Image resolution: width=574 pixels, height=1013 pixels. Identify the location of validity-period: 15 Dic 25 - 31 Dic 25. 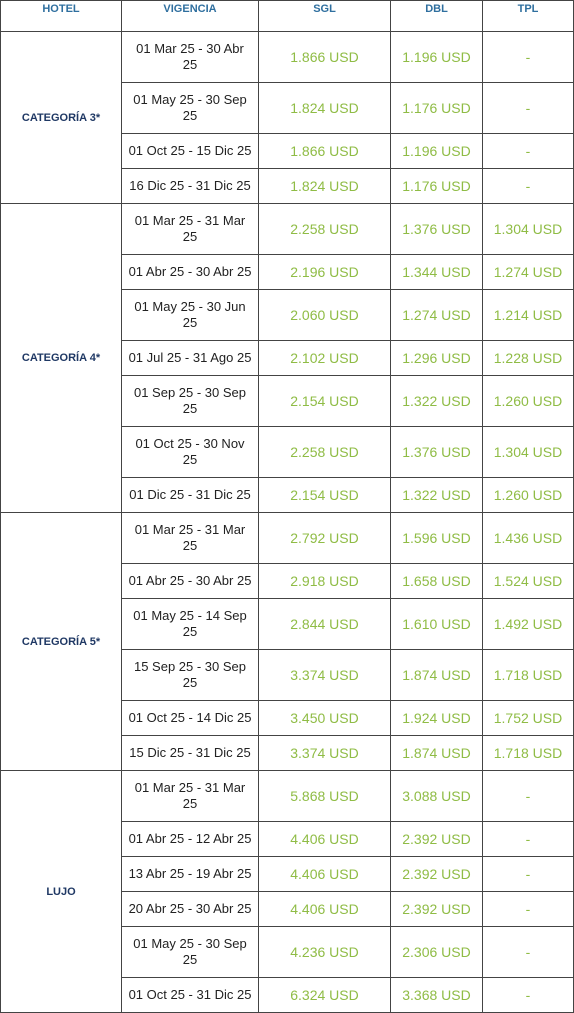
(190, 753).